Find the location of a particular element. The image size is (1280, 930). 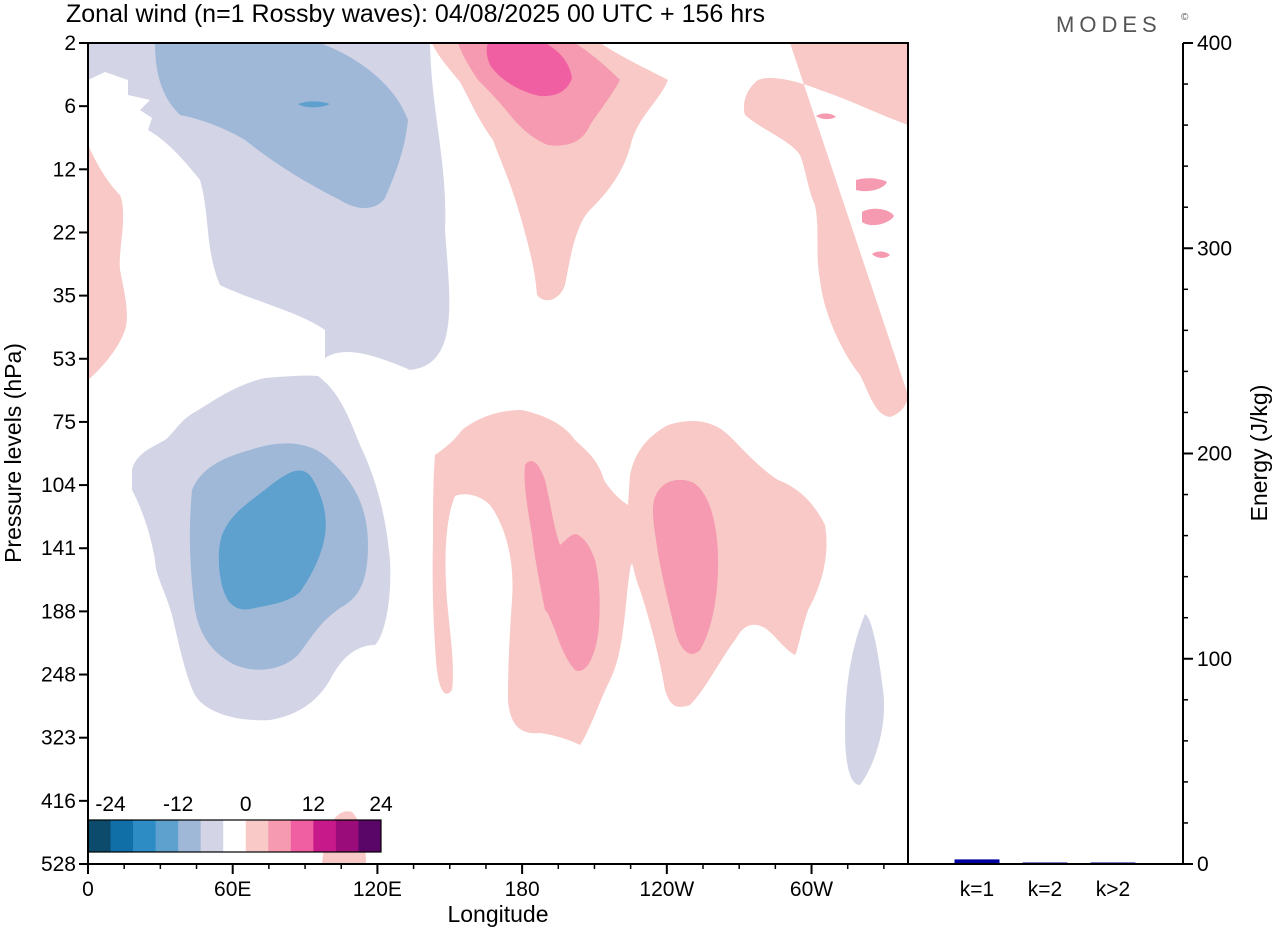

colorbar-label: -24 is located at coordinates (110, 804).